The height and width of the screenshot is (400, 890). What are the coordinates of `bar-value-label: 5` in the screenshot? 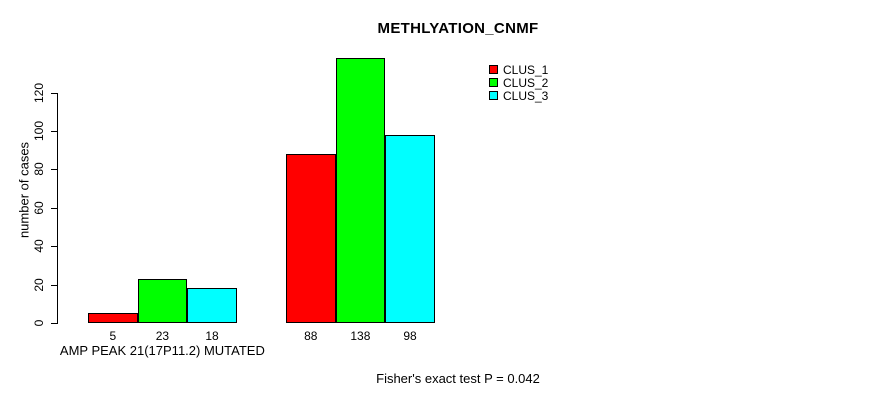 It's located at (113, 336).